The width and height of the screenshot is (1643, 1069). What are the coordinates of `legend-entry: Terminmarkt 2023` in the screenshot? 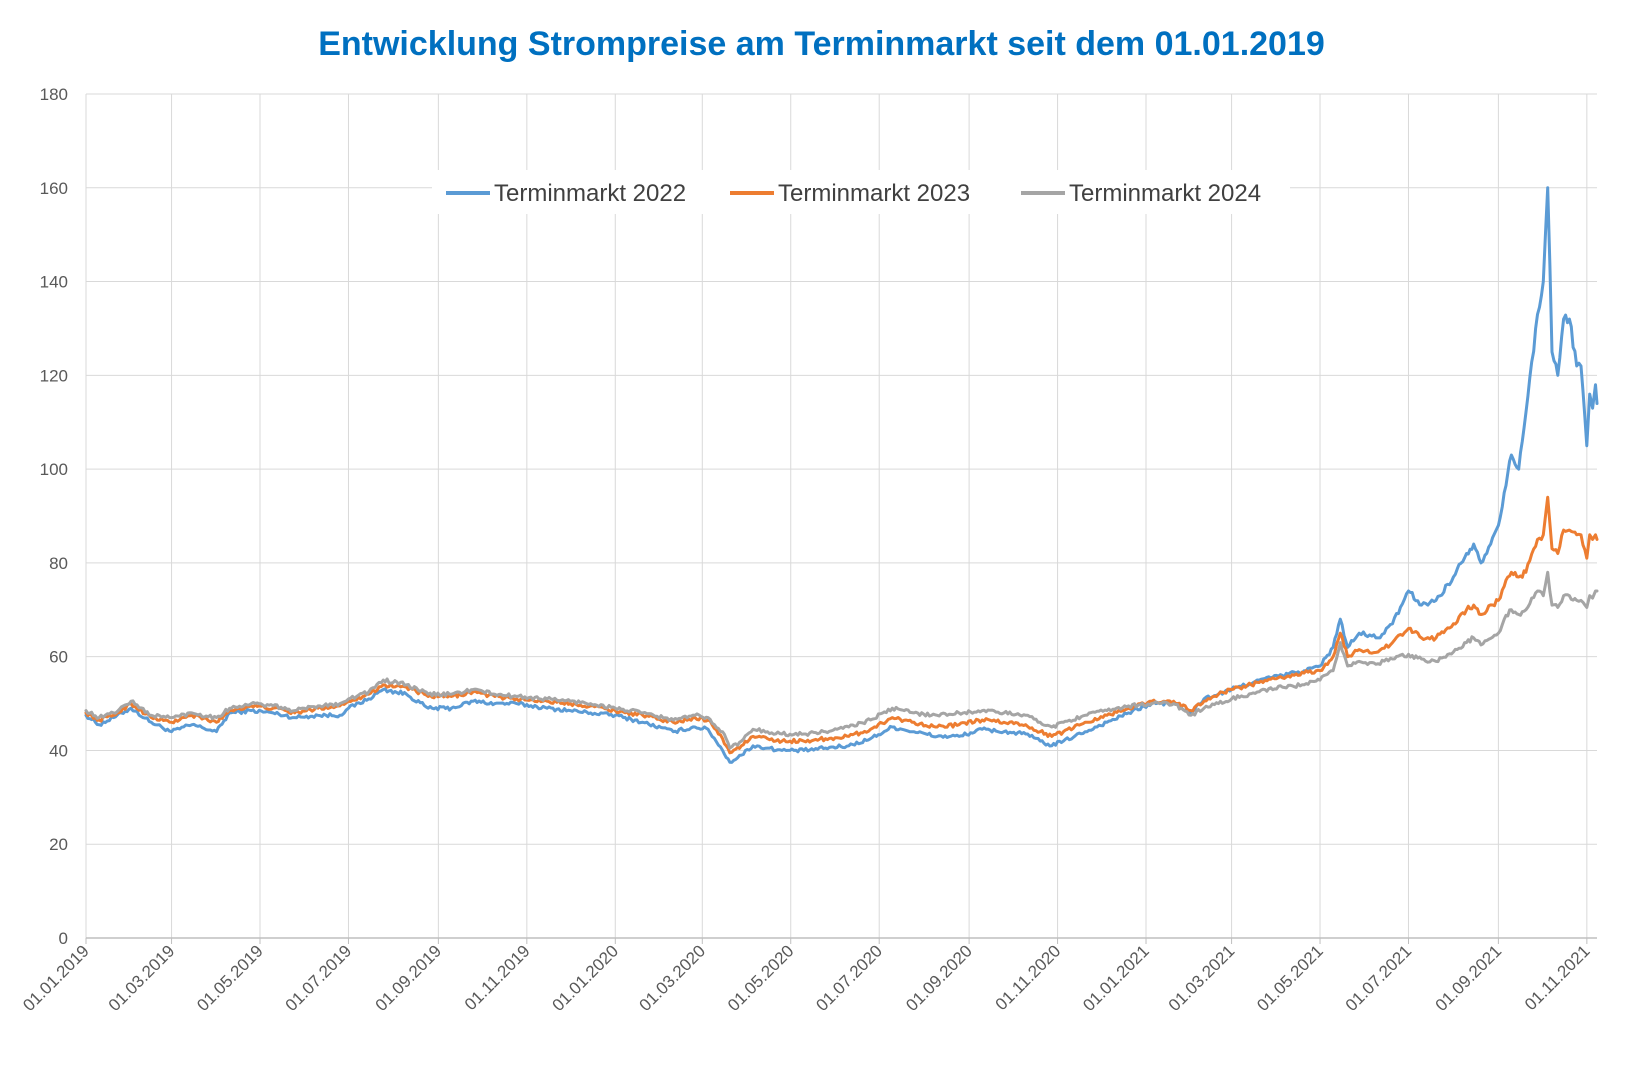 It's located at (850, 193).